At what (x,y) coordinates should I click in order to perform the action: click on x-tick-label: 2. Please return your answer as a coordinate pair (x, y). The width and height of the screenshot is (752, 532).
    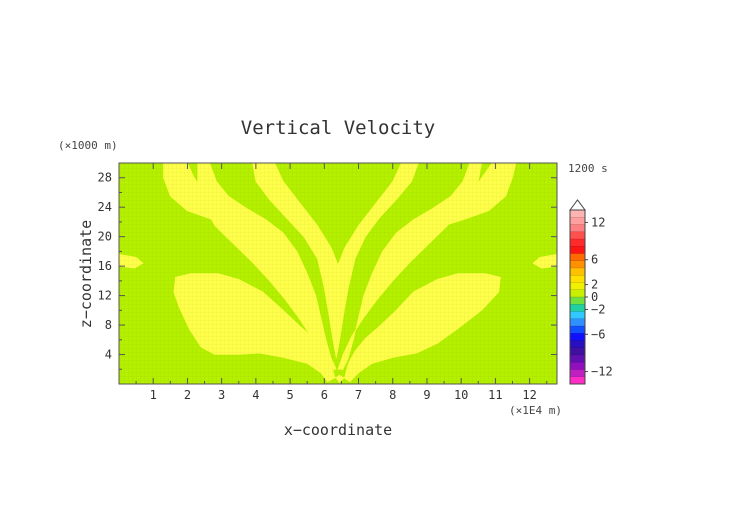
    Looking at the image, I should click on (187, 395).